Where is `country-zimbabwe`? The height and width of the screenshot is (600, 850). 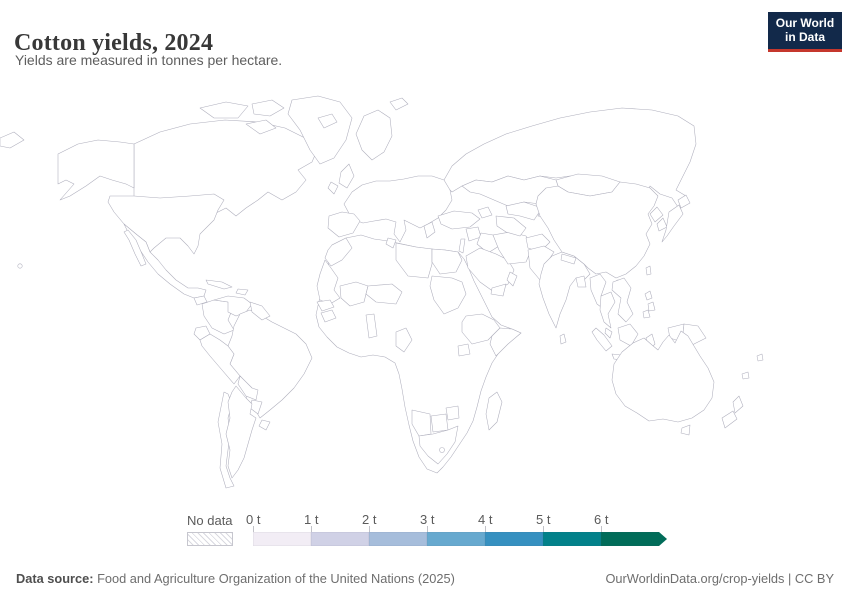 country-zimbabwe is located at coordinates (452, 413).